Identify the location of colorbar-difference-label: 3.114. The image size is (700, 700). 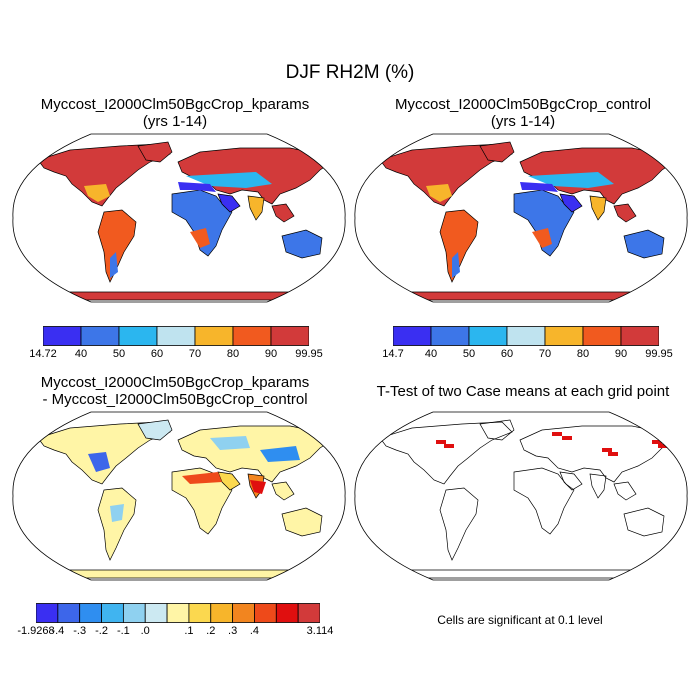
(320, 631).